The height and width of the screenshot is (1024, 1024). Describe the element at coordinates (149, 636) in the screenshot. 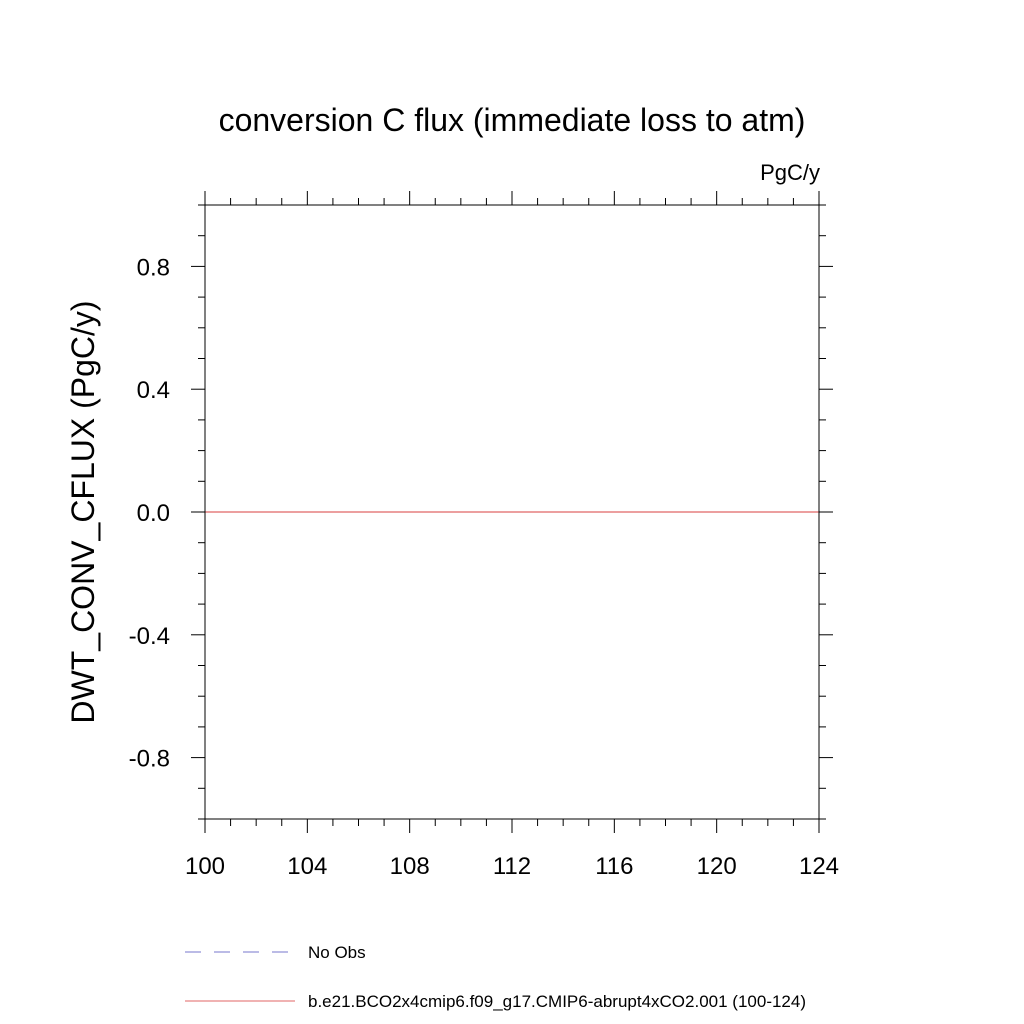

I see `y-tick-label: -0.4` at that location.